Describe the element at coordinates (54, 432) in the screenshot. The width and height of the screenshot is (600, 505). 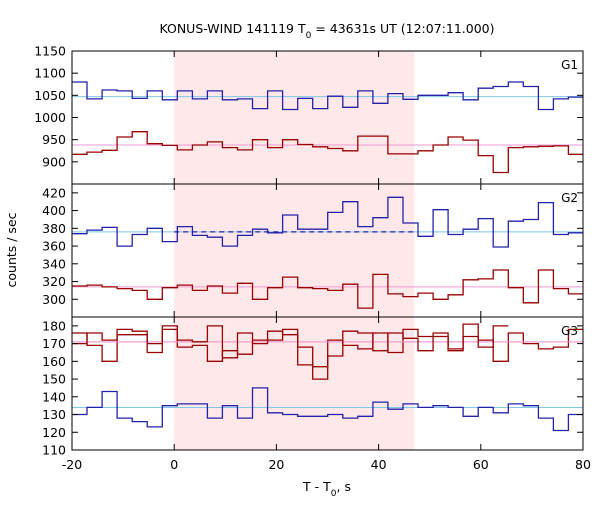
I see `y-tick-label-g3: 120` at that location.